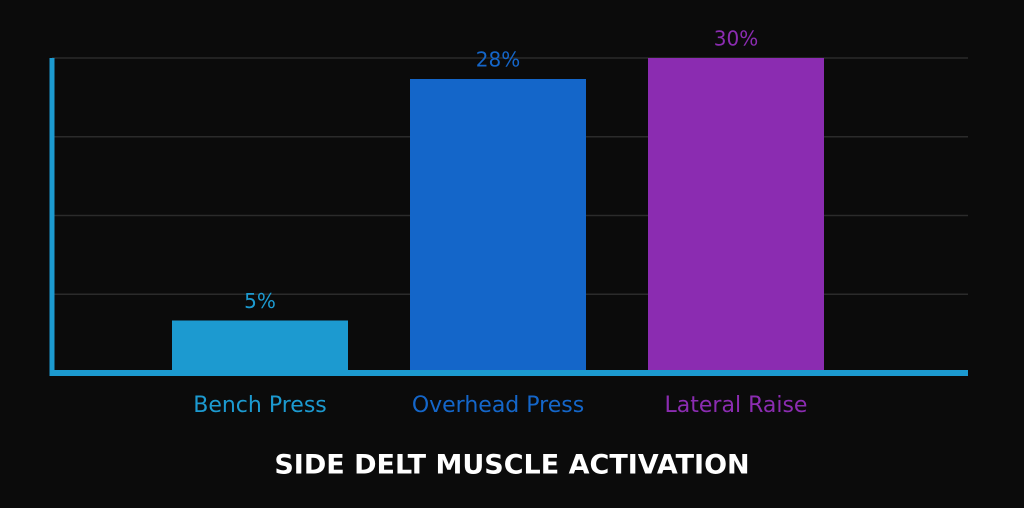  Describe the element at coordinates (498, 60) in the screenshot. I see `value-label: 28%` at that location.